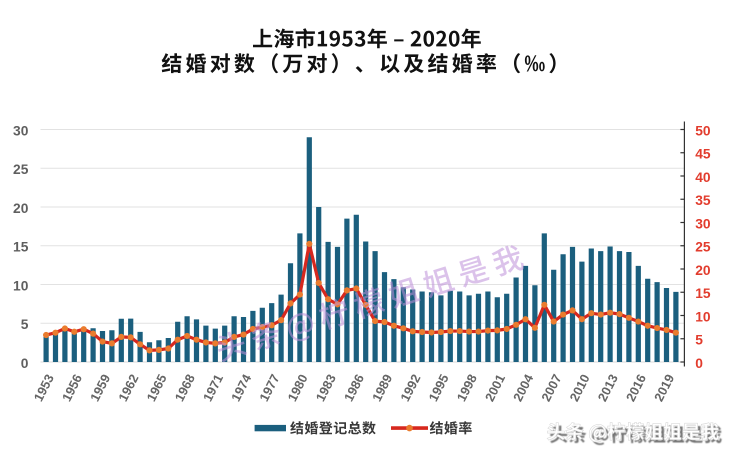 The height and width of the screenshot is (463, 734). What do you see at coordinates (703, 177) in the screenshot?
I see `svg-text: 40` at bounding box center [703, 177].